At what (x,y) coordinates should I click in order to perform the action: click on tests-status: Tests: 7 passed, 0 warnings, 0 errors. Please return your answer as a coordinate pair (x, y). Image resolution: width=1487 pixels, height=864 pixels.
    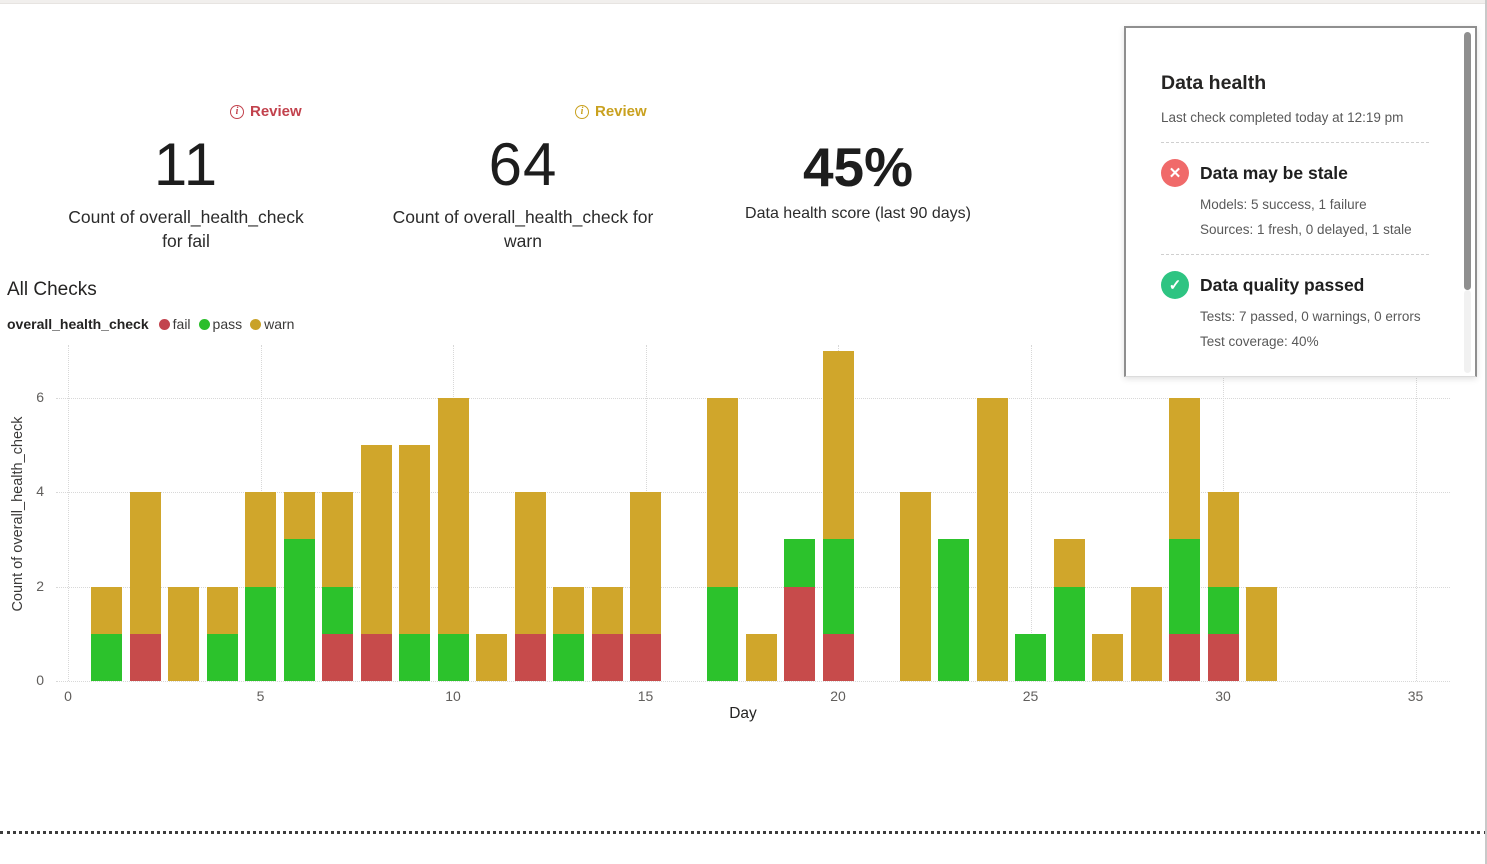
    Looking at the image, I should click on (1310, 316).